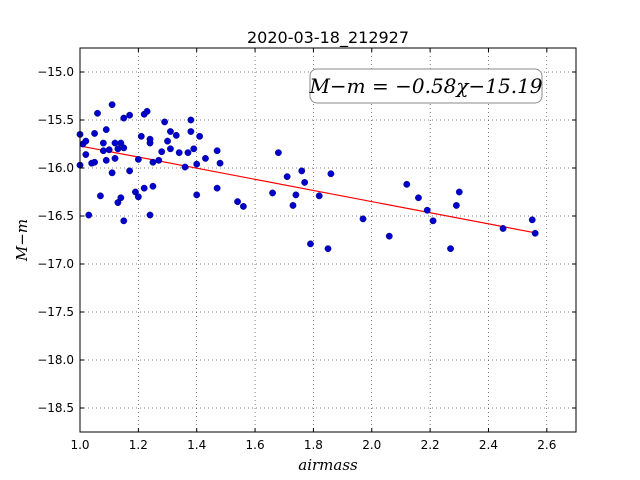 This screenshot has height=480, width=640. I want to click on y-axis-label: M−m, so click(22, 240).